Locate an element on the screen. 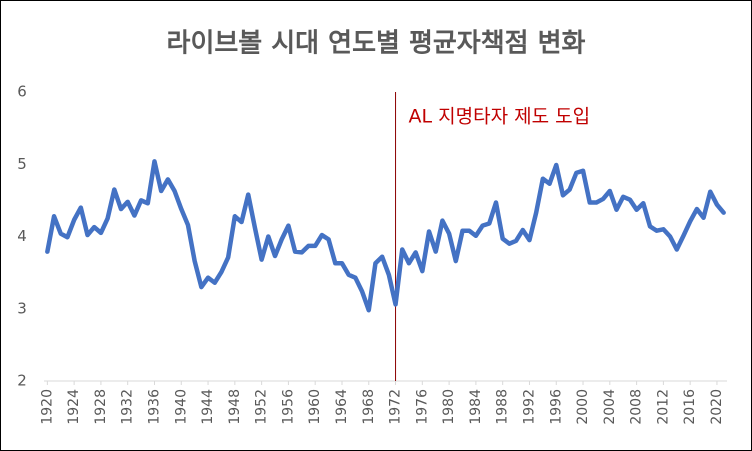 The height and width of the screenshot is (451, 752). annotation-text: AL 지명타자 제도 도입 is located at coordinates (500, 117).